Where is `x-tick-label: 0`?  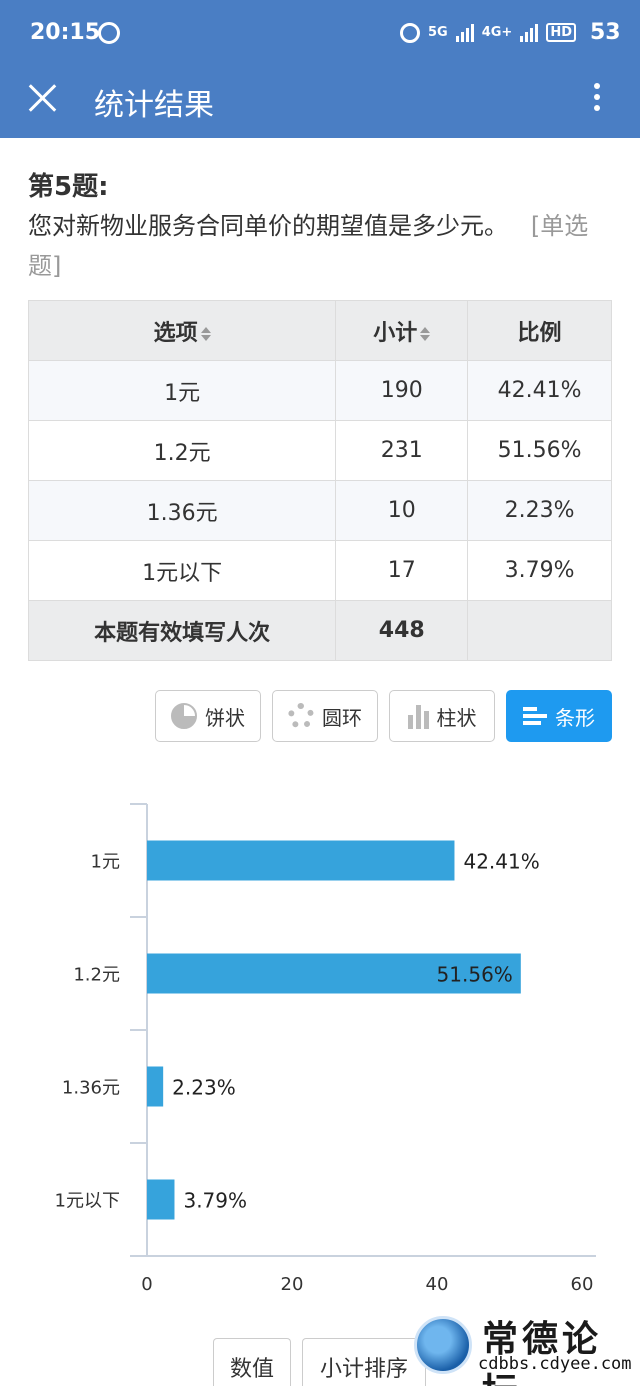
x-tick-label: 0 is located at coordinates (146, 1284).